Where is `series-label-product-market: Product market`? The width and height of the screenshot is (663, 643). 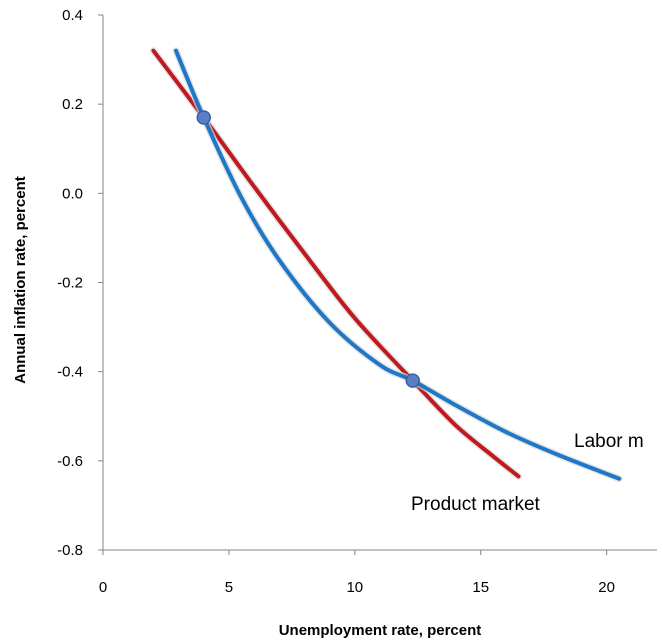 series-label-product-market: Product market is located at coordinates (476, 504).